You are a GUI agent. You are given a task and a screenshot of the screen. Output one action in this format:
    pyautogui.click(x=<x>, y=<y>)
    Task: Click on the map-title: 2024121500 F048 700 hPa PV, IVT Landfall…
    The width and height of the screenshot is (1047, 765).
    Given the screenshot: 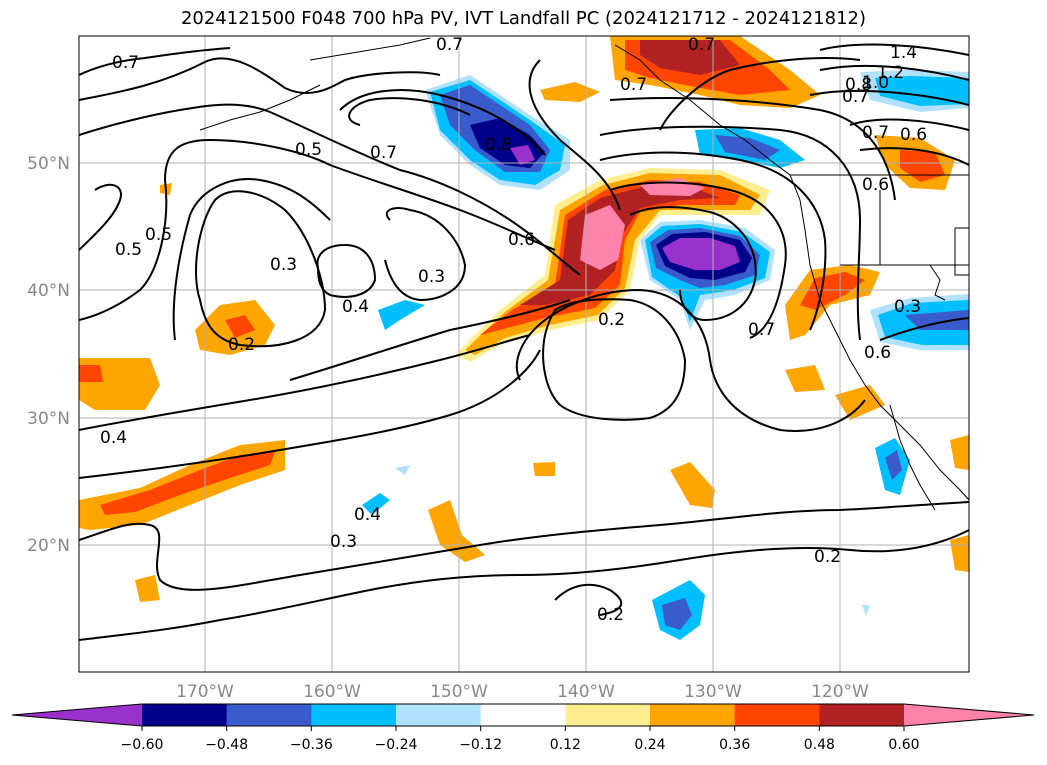 What is the action you would take?
    pyautogui.click(x=523, y=18)
    